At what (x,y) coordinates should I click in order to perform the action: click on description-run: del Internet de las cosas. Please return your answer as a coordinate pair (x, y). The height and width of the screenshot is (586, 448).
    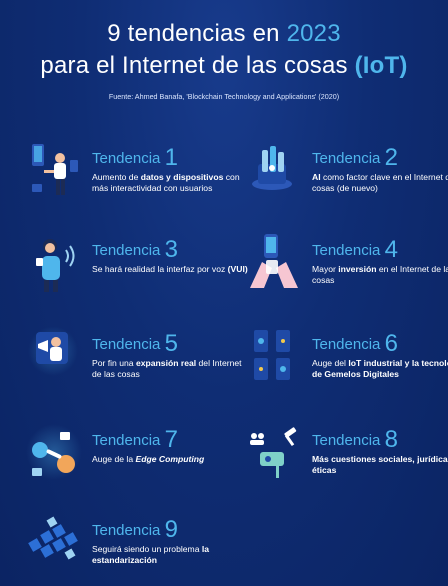
    Looking at the image, I should click on (167, 368).